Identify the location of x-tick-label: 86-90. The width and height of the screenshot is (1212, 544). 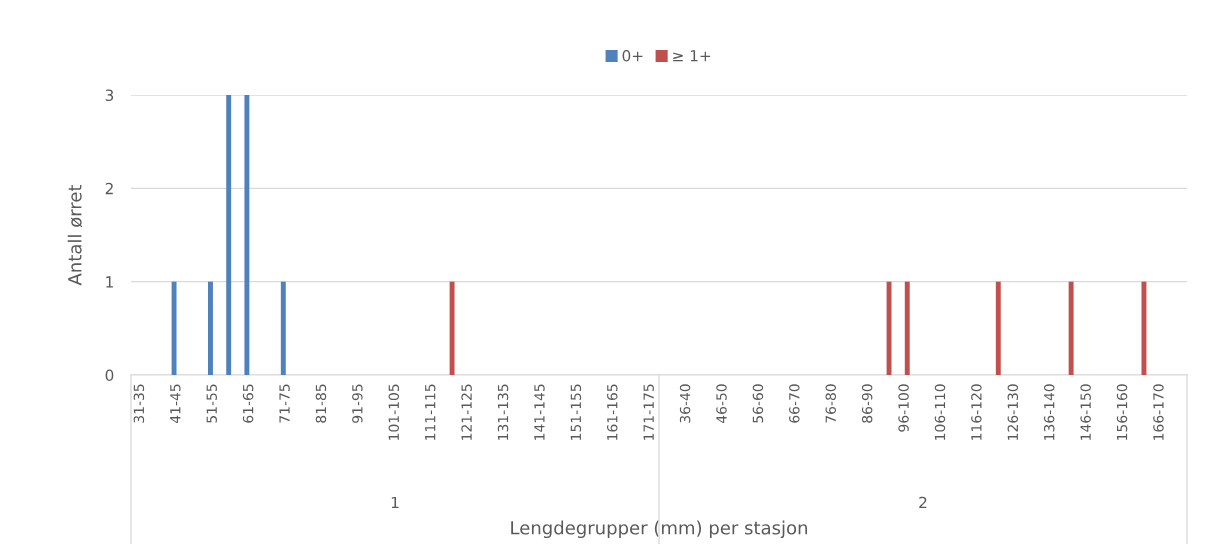
(867, 403).